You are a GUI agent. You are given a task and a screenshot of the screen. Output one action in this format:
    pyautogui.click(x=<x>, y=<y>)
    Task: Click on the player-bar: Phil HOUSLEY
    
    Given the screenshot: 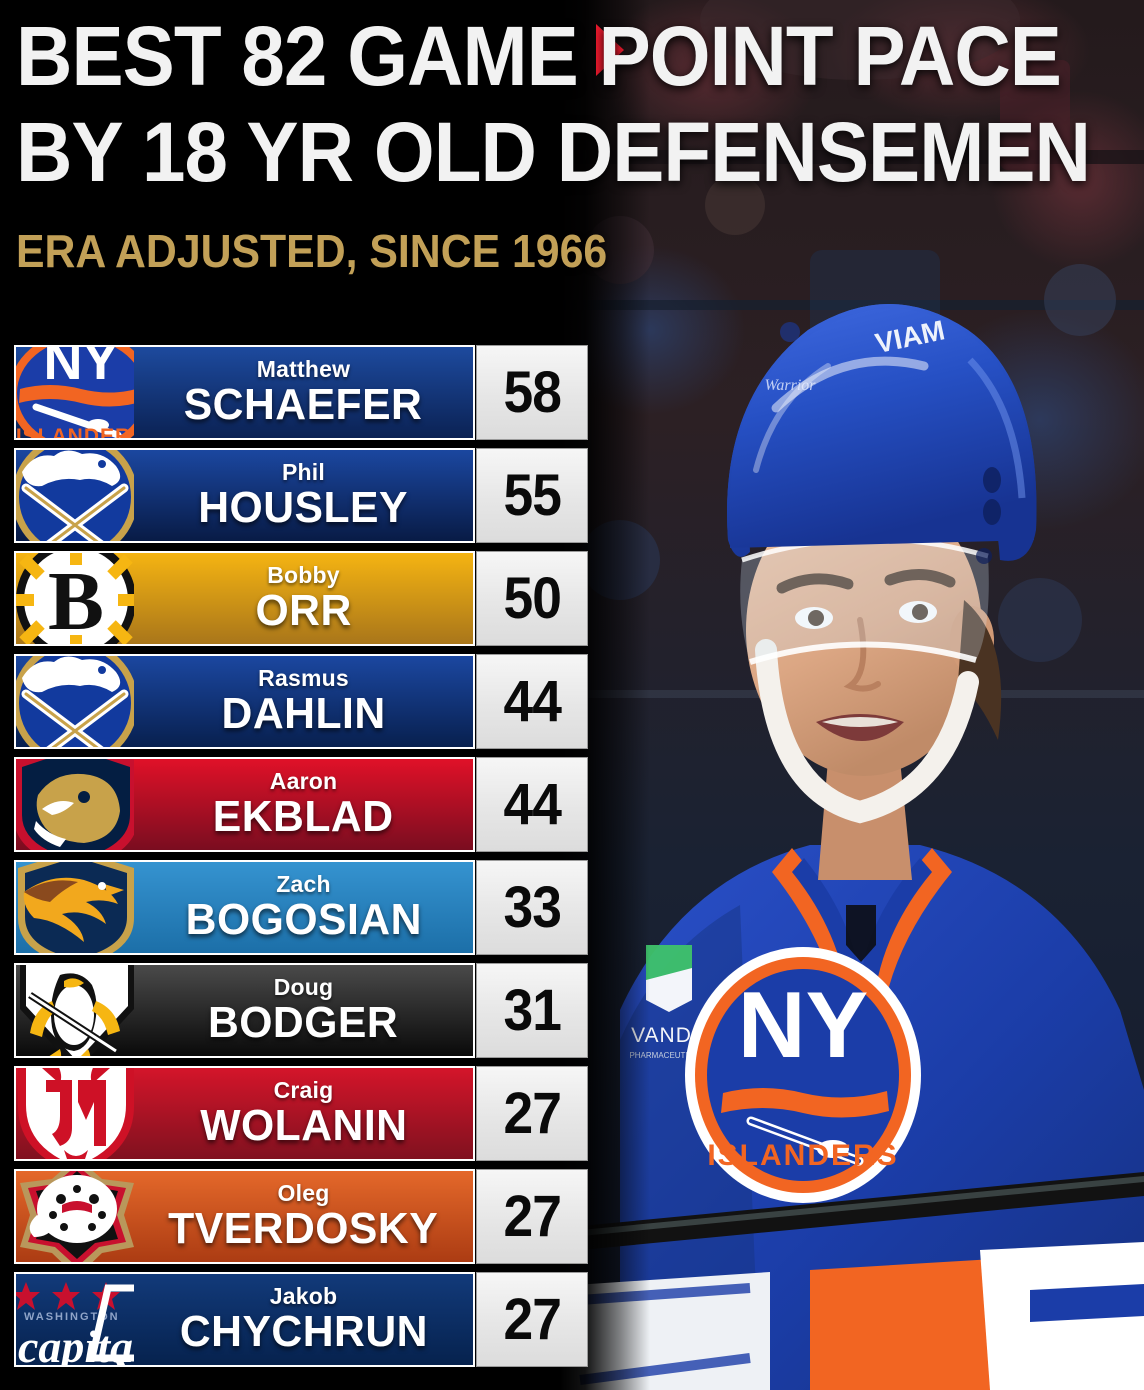 What is the action you would take?
    pyautogui.click(x=244, y=495)
    